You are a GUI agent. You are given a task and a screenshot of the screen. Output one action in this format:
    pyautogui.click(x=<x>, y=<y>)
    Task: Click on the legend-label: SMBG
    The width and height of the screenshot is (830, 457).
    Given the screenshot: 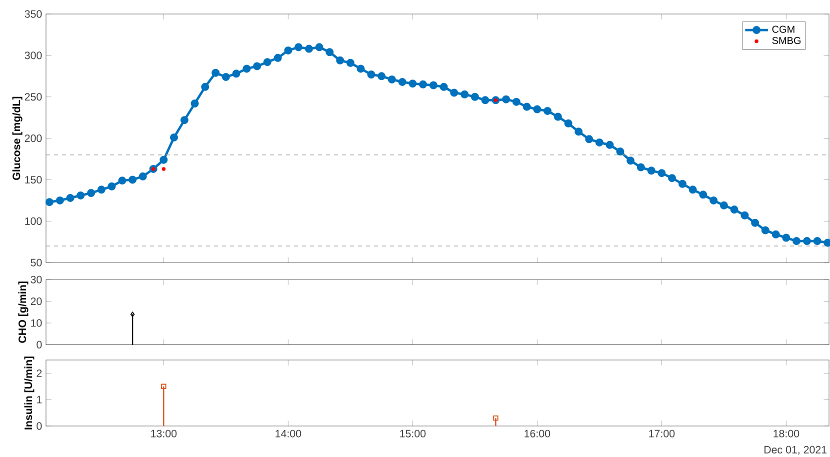 What is the action you would take?
    pyautogui.click(x=786, y=40)
    